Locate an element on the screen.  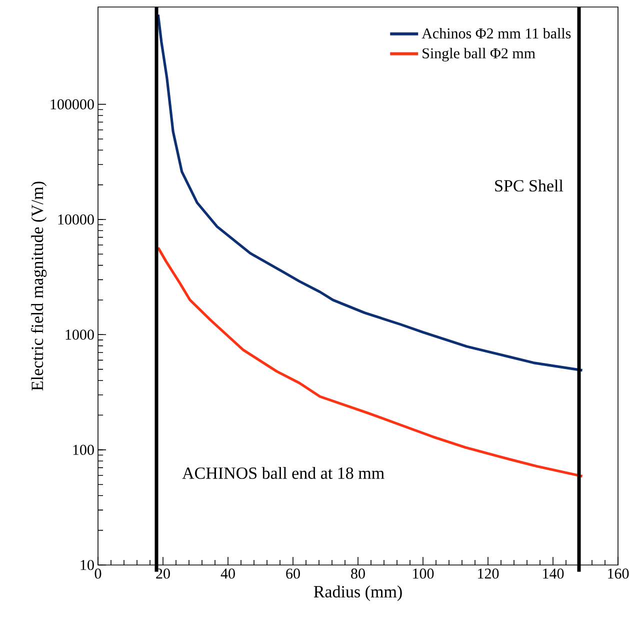
y-tick-label: 10000 is located at coordinates (76, 219).